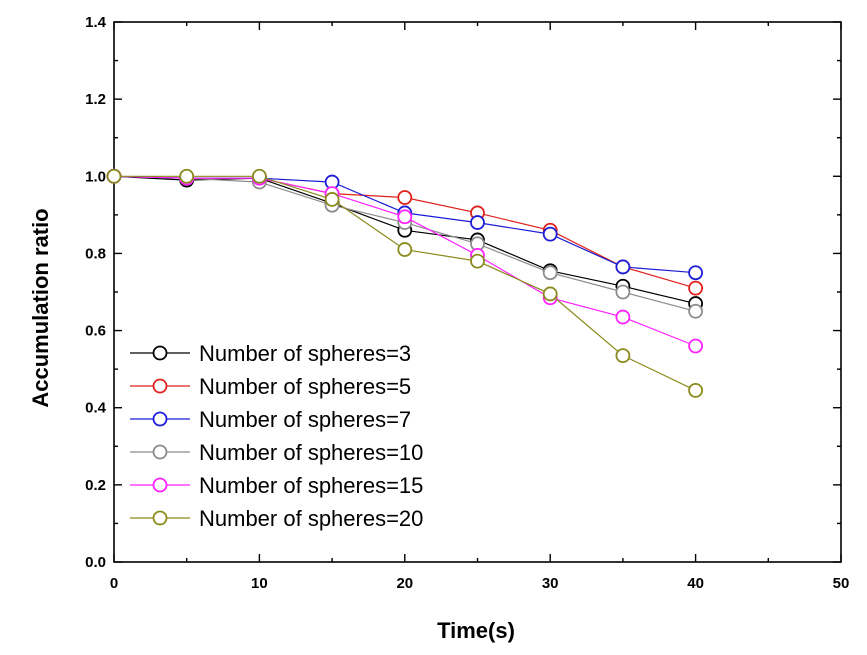 The image size is (867, 655). I want to click on legend-item: Number of spheres=5, so click(270, 386).